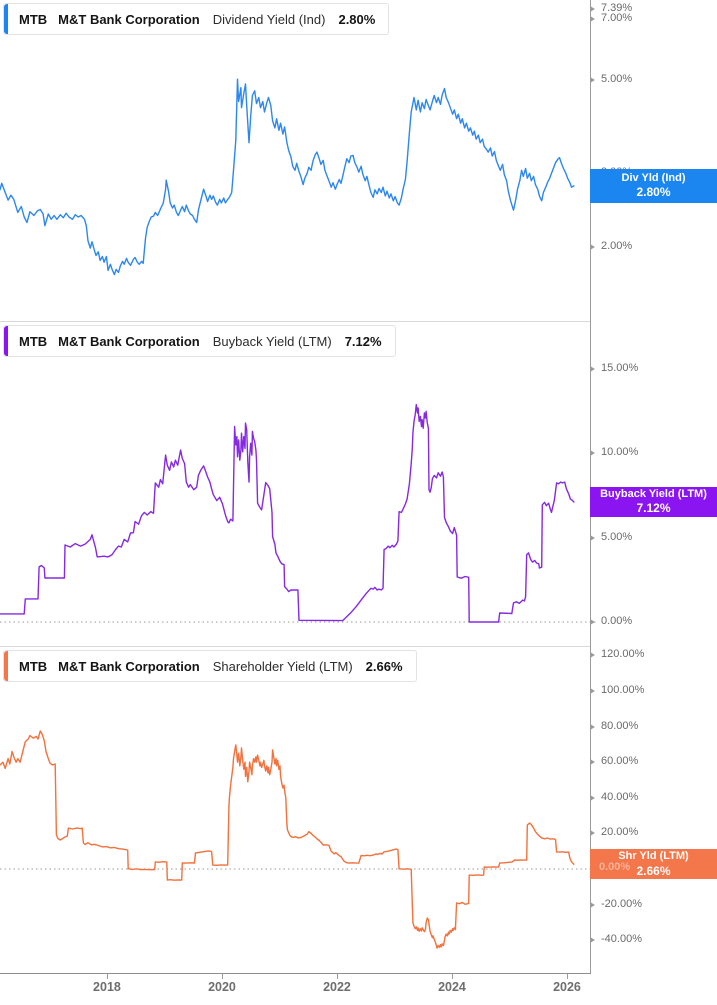 The height and width of the screenshot is (1005, 717). I want to click on y-axis-label: 40.00%, so click(620, 796).